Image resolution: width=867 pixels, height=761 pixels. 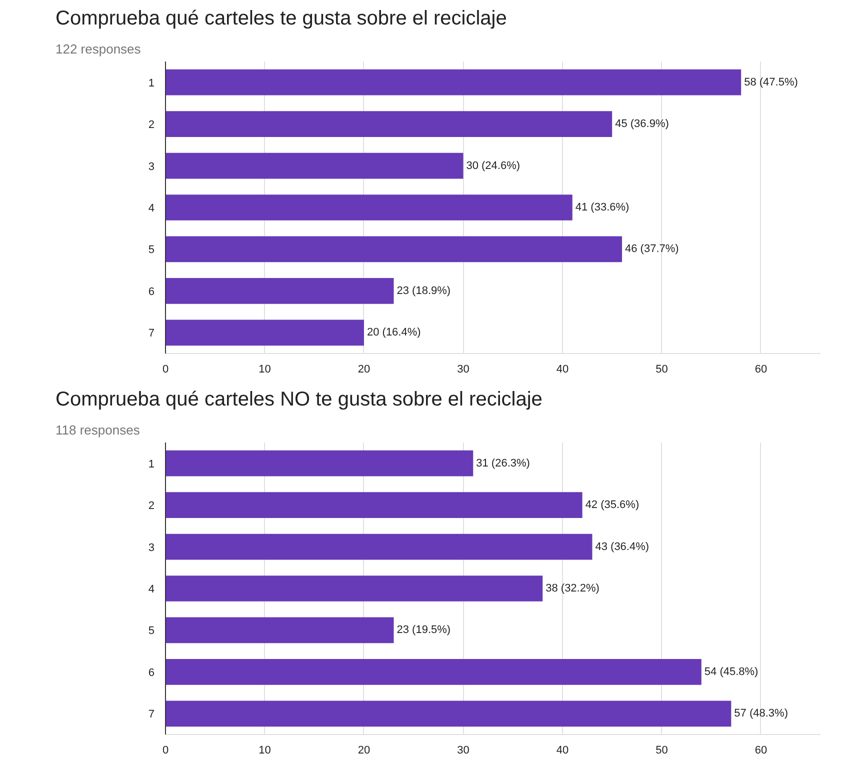 I want to click on data-label: 30 (24.6%), so click(x=493, y=166).